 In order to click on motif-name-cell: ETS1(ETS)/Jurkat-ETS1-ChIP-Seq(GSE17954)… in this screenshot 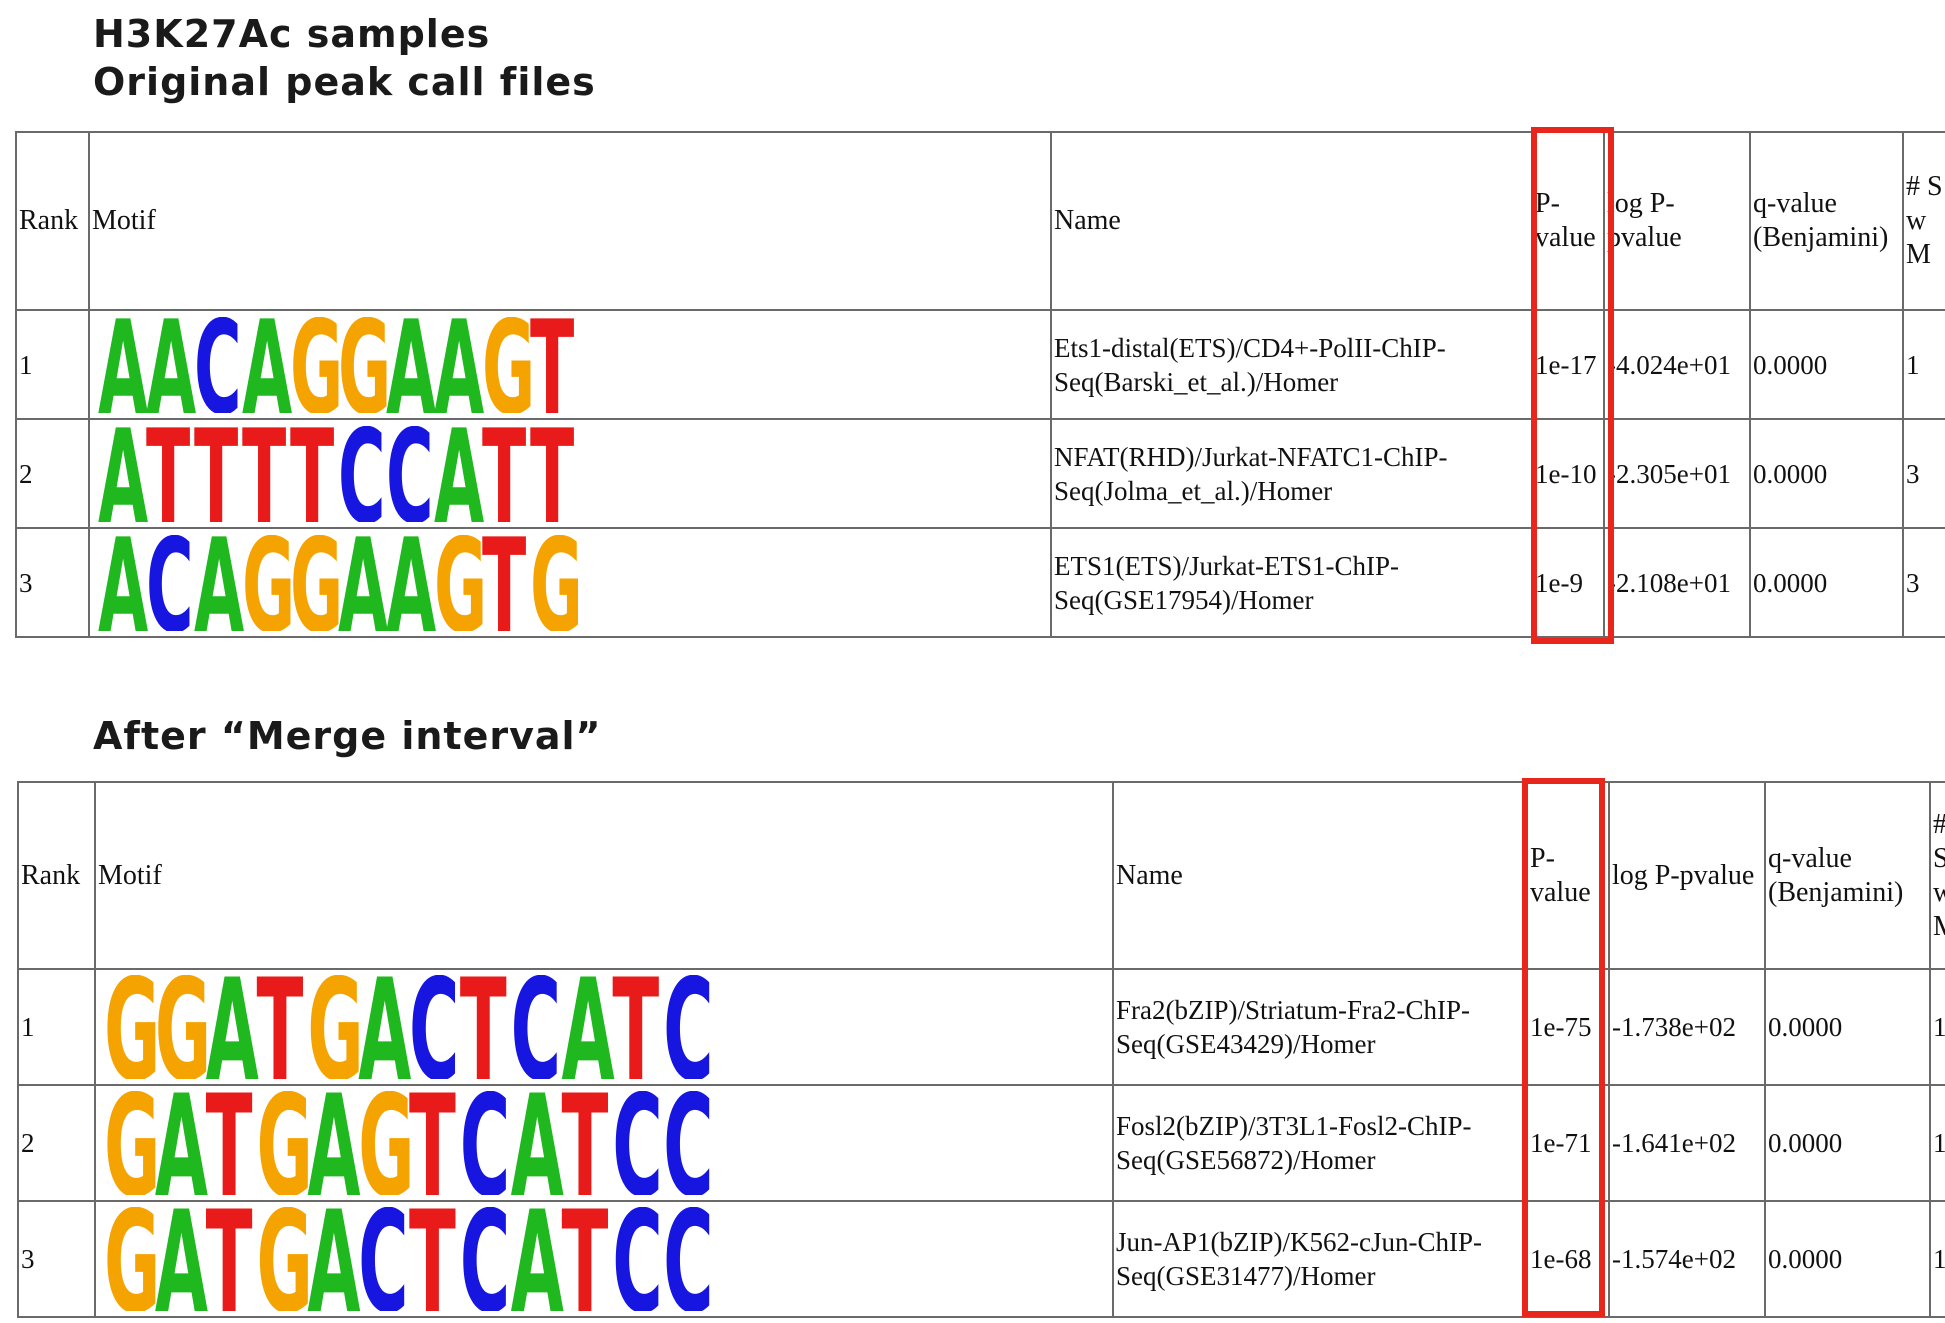, I will do `click(1291, 582)`.